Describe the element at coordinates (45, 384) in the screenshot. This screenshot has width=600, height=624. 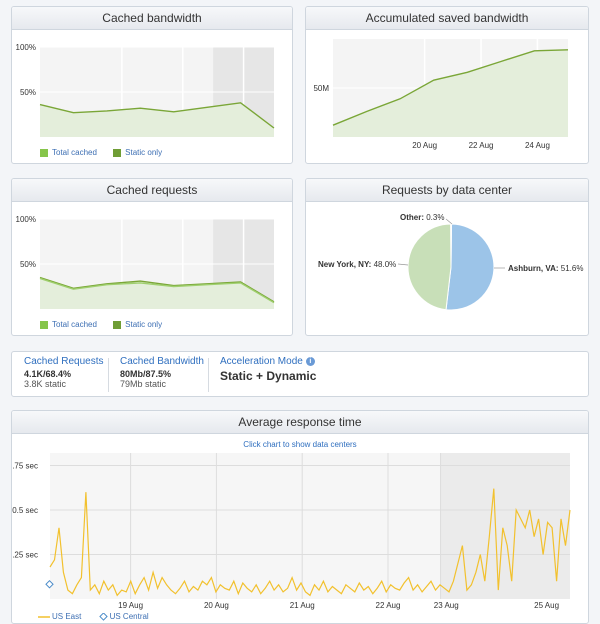
I see `stat-cached-requests-static: 3.8K static` at that location.